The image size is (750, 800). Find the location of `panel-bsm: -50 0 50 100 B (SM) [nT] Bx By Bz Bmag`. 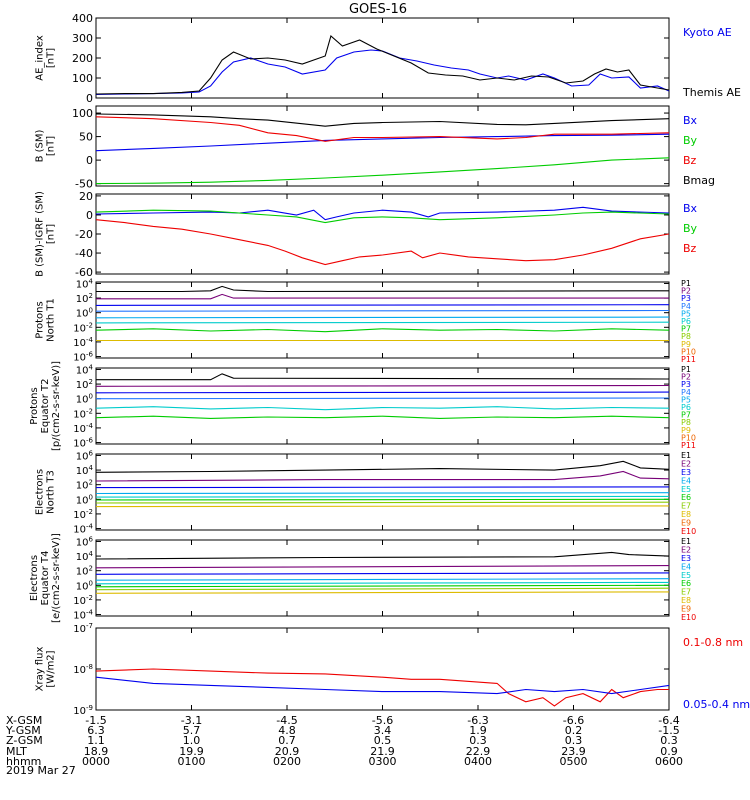

panel-bsm: -50 0 50 100 B (SM) [nT] Bx By Bz Bmag is located at coordinates (375, 148).